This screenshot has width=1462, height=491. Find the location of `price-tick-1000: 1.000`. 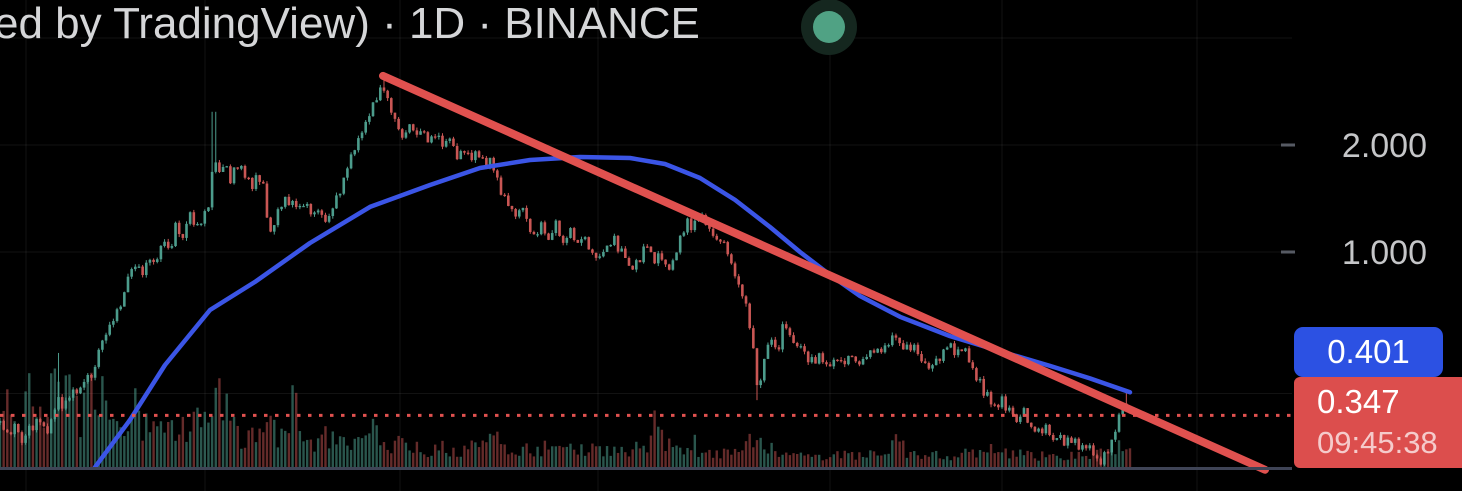

price-tick-1000: 1.000 is located at coordinates (1384, 253).